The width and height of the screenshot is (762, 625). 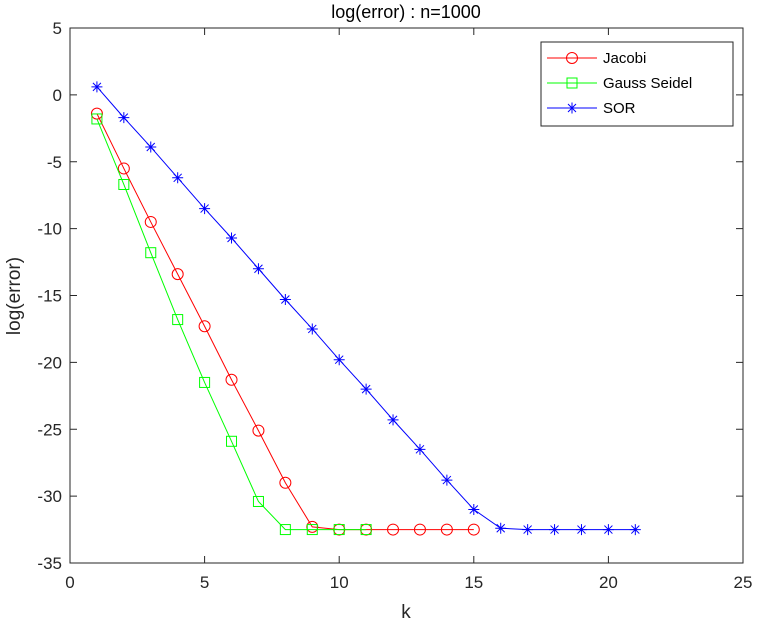 What do you see at coordinates (406, 12) in the screenshot?
I see `chart-title: log(error) : n=1000` at bounding box center [406, 12].